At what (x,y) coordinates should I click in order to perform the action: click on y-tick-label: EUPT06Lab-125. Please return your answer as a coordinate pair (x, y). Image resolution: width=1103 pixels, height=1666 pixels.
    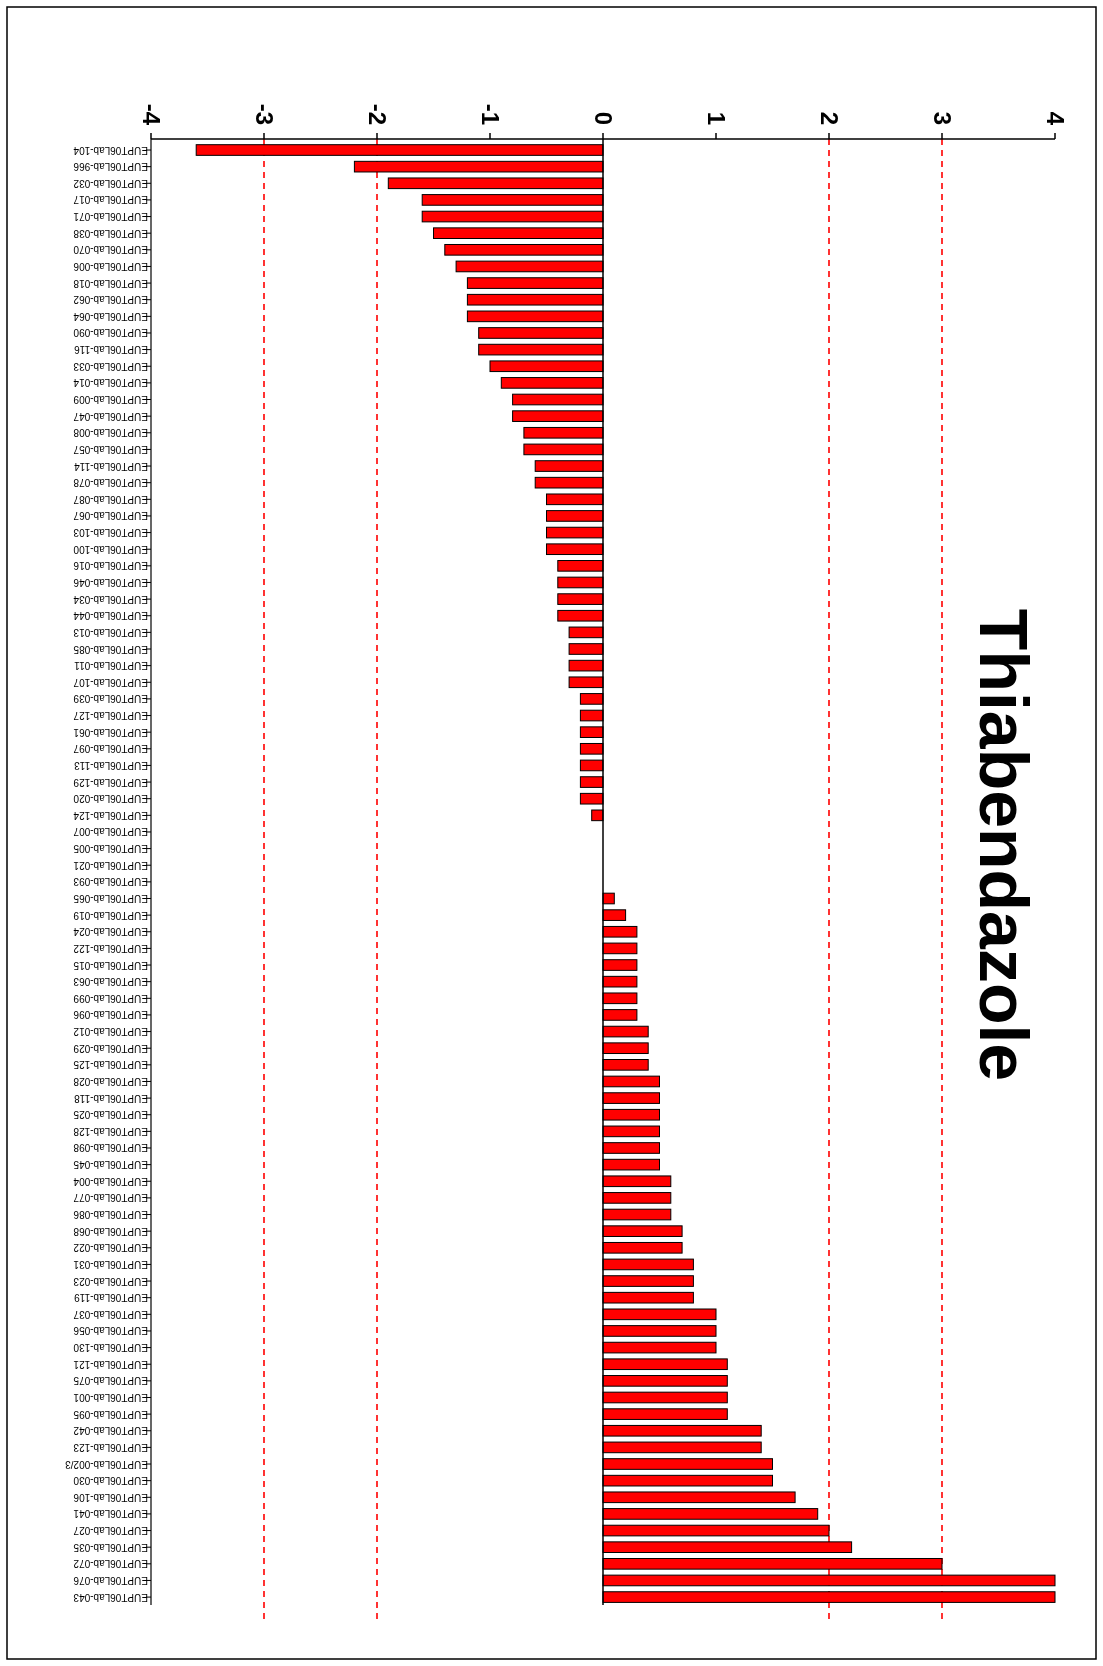
    Looking at the image, I should click on (110, 1065).